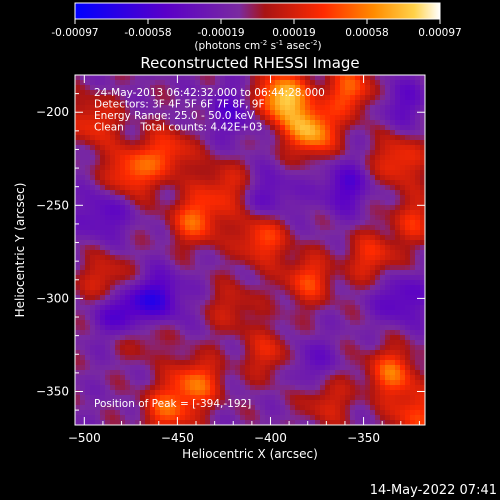 The height and width of the screenshot is (500, 500). What do you see at coordinates (20, 250) in the screenshot?
I see `y-axis-label: Heliocentric Y (arcsec)` at bounding box center [20, 250].